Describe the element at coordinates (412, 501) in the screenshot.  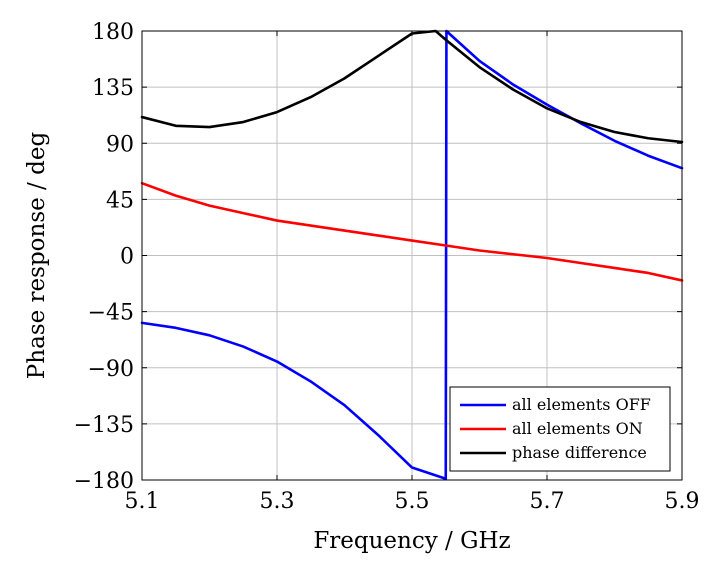
I see `x-tick-label: 5.5` at that location.